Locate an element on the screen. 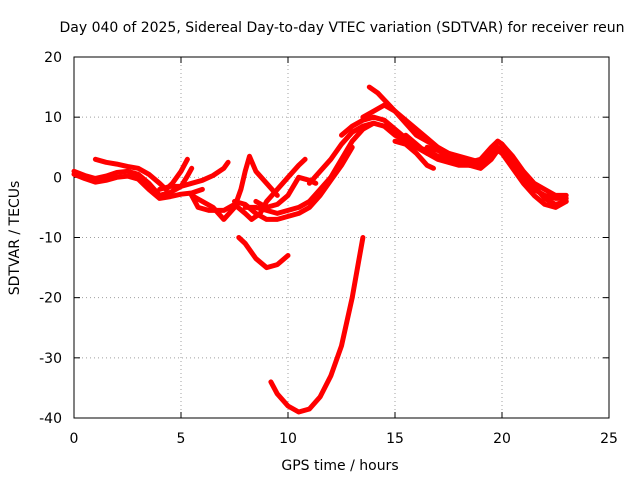 The width and height of the screenshot is (640, 480). y-tick-label: -20 is located at coordinates (50, 299).